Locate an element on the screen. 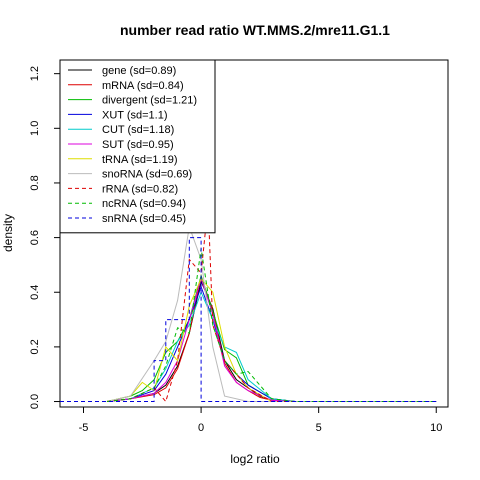 The width and height of the screenshot is (480, 480). chart-title: number read ratio WT.MMS.2/mre11.G1.1 is located at coordinates (255, 30).